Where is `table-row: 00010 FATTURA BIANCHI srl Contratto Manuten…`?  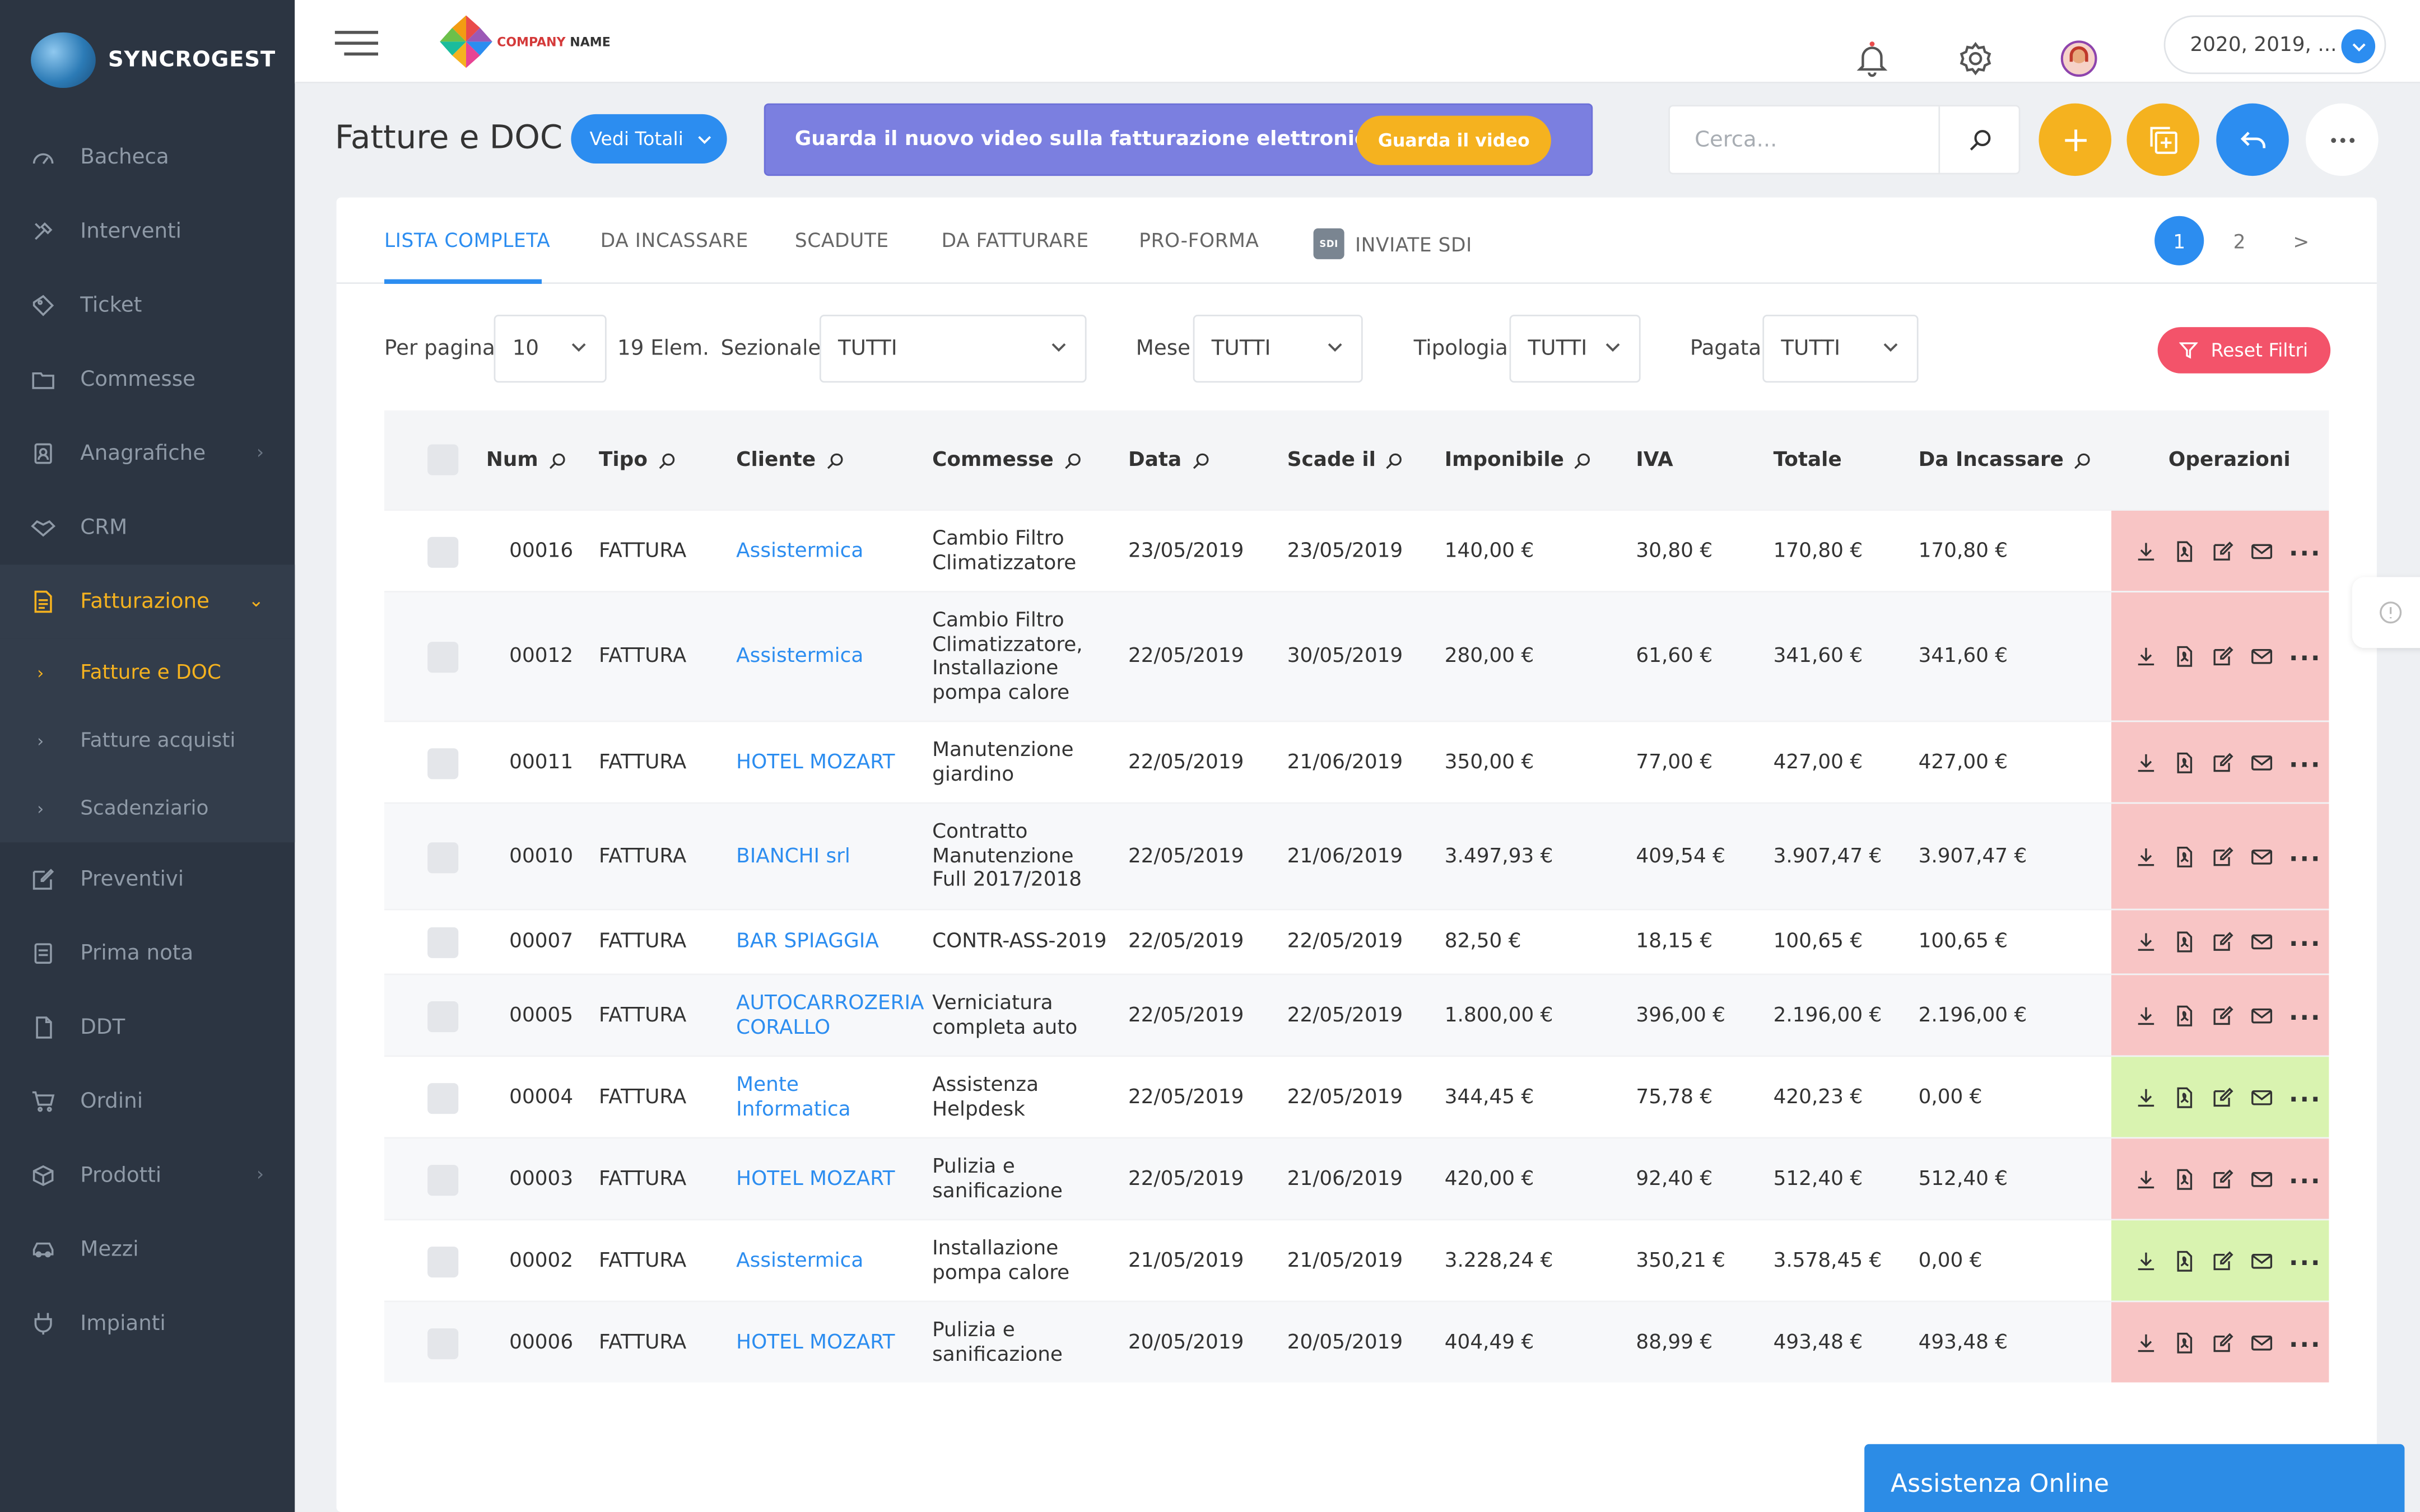
table-row: 00010 FATTURA BIANCHI srl Contratto Manuten… is located at coordinates (1356, 856).